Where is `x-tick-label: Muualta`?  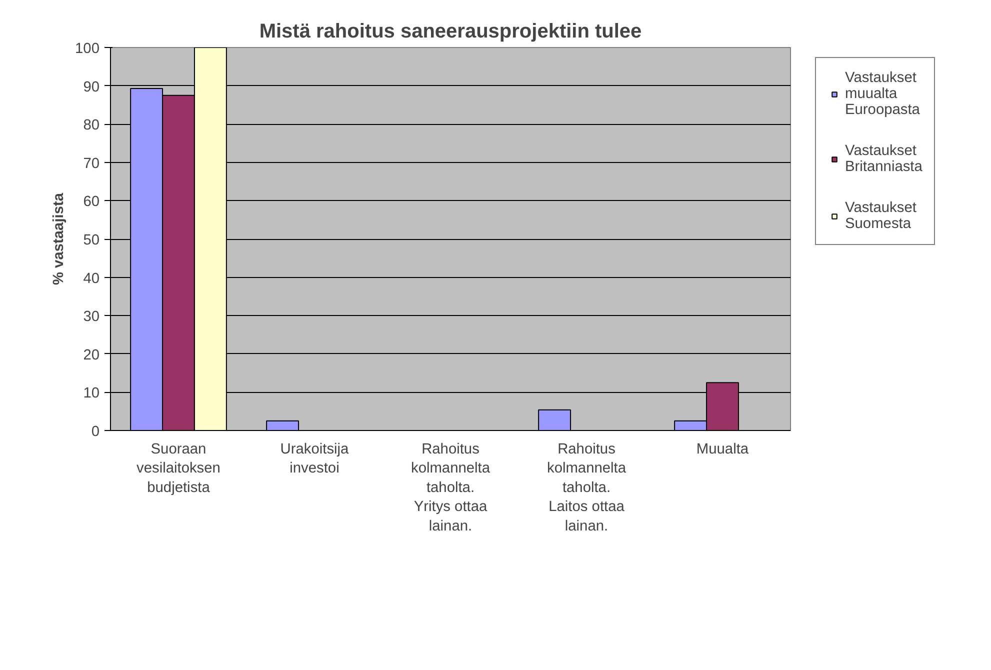
x-tick-label: Muualta is located at coordinates (723, 450).